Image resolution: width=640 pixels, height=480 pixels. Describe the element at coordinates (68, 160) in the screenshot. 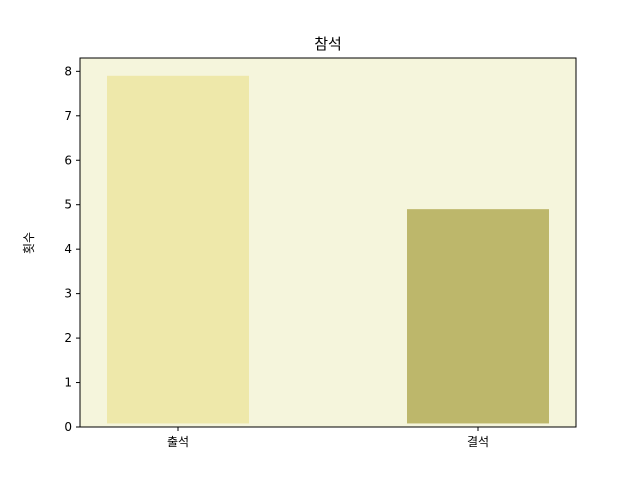

I see `y-tick-label: 6` at that location.